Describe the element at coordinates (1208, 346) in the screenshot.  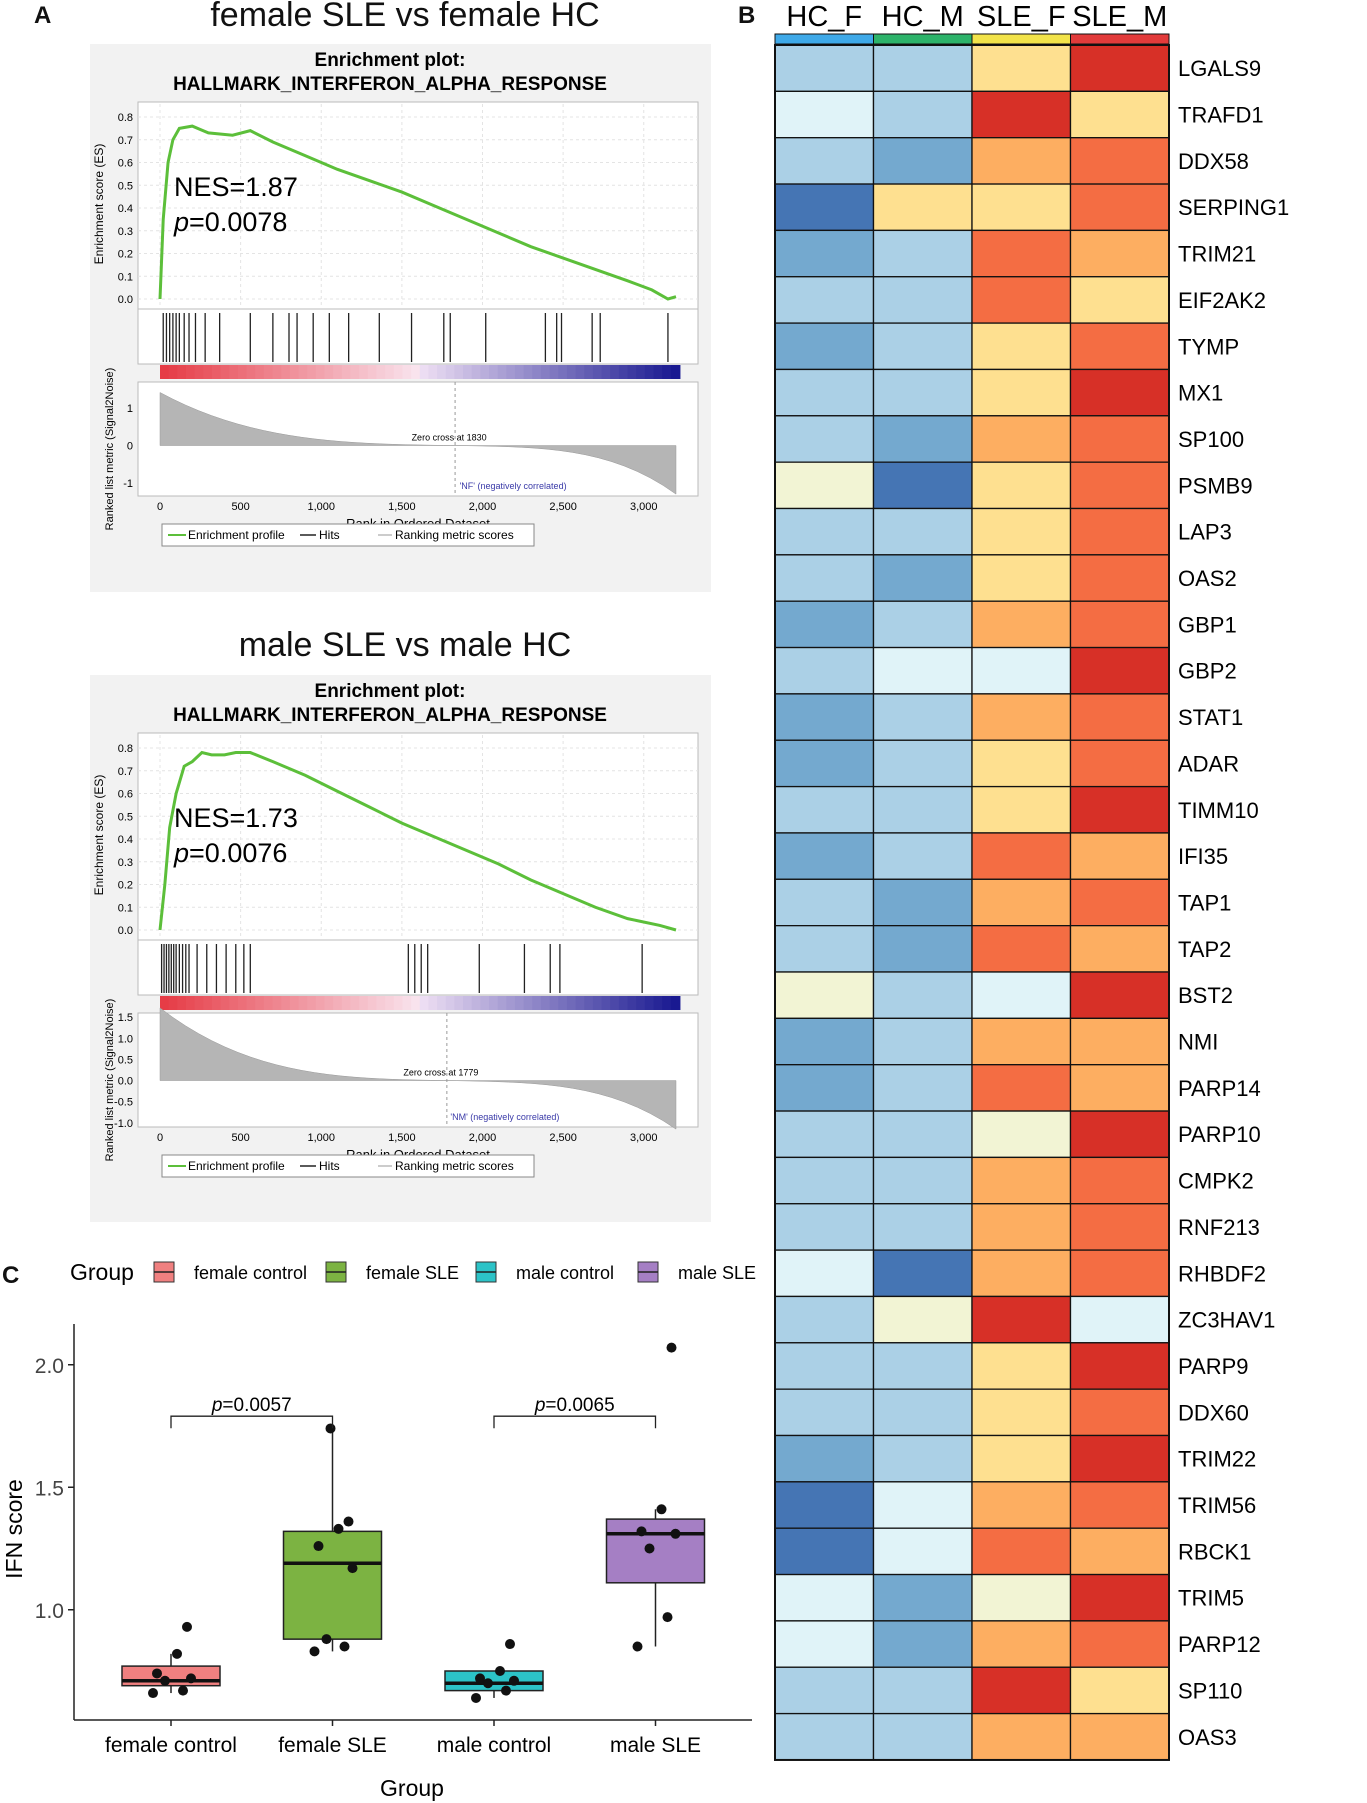
I see `heatmap-row-label: TYMP` at that location.